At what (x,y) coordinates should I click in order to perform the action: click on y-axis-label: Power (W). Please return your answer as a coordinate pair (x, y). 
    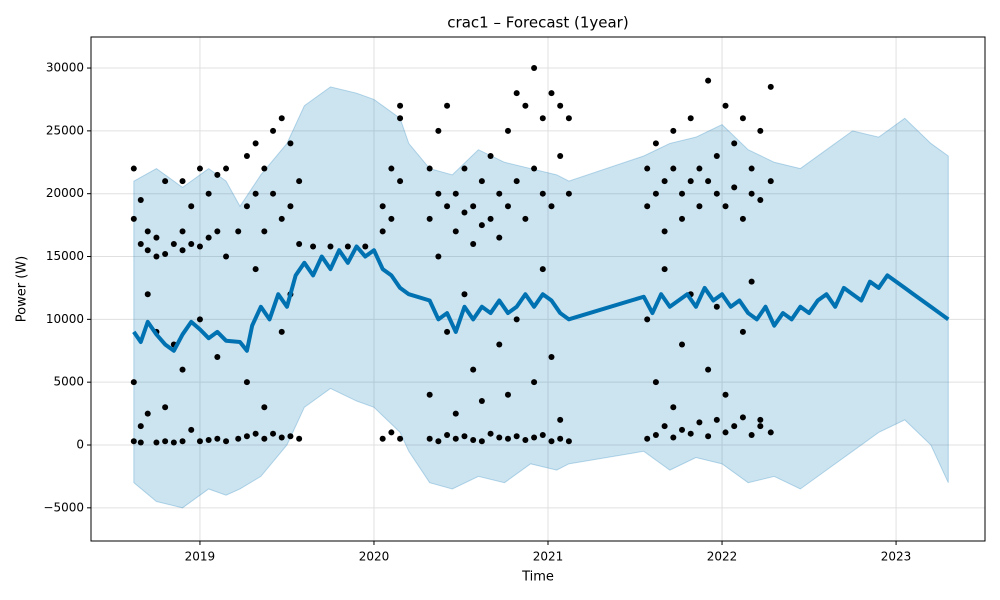
    Looking at the image, I should click on (22, 289).